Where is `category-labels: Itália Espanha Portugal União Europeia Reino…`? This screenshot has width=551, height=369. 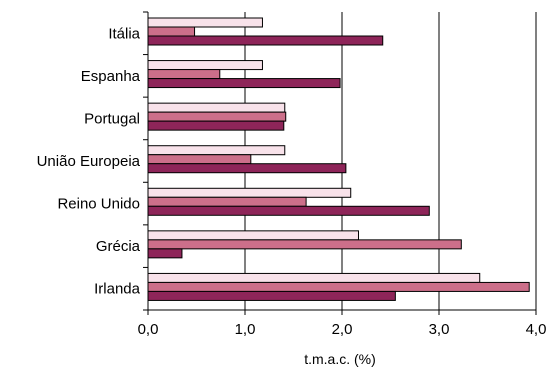
category-labels: Itália Espanha Portugal União Europeia Reino… is located at coordinates (89, 161).